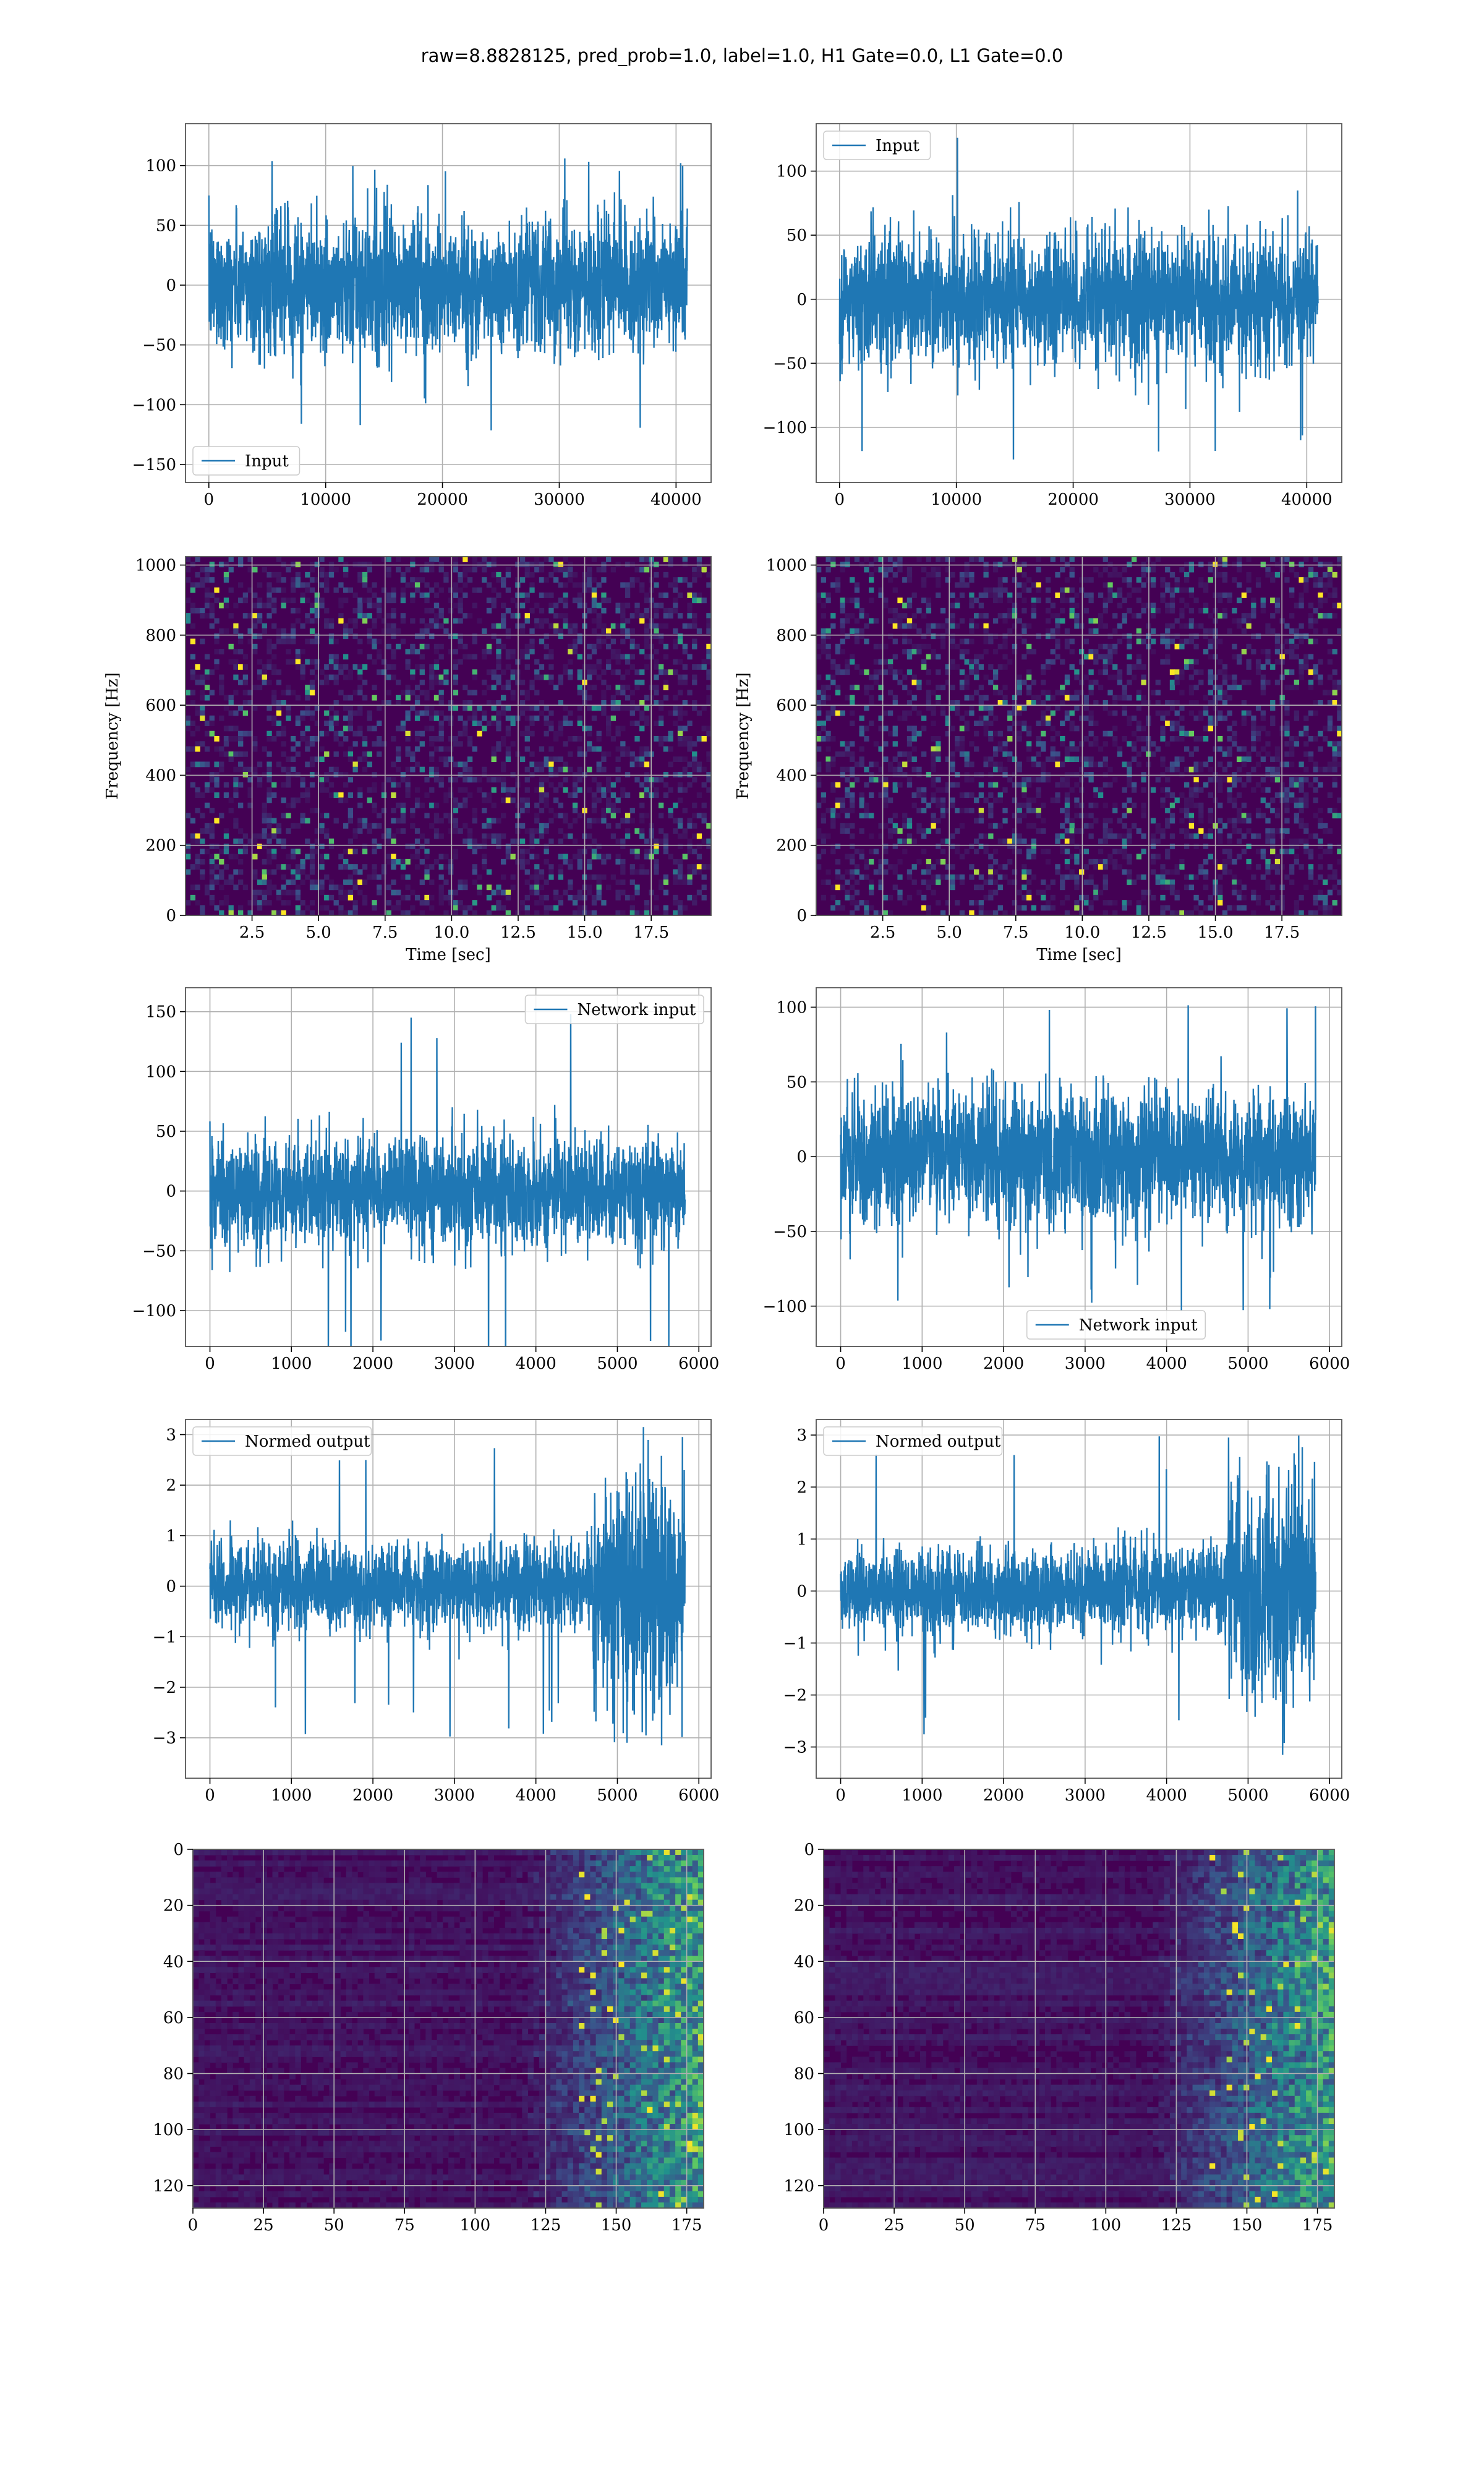  What do you see at coordinates (1035, 2225) in the screenshot?
I see `x-tick-label: 75` at bounding box center [1035, 2225].